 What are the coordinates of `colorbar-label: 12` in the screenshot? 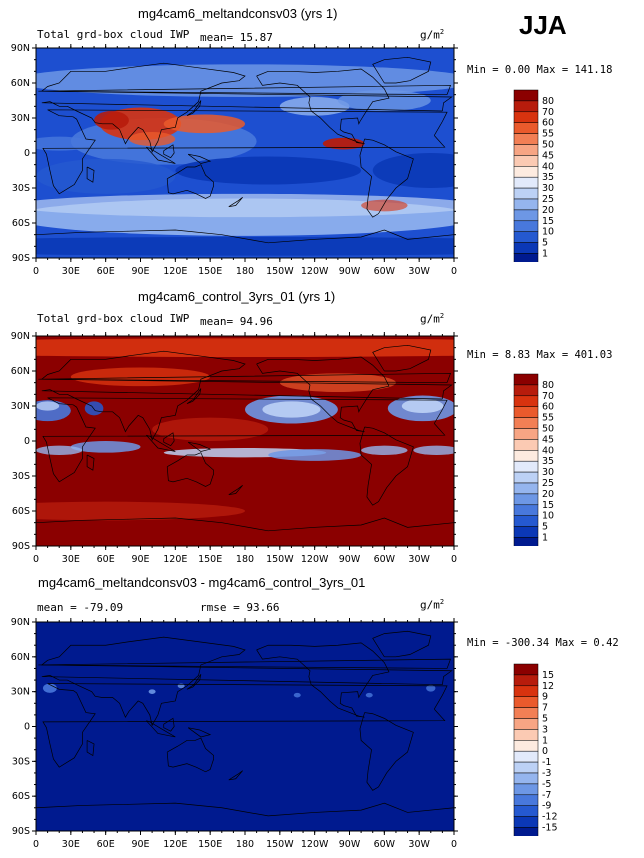 It's located at (548, 686).